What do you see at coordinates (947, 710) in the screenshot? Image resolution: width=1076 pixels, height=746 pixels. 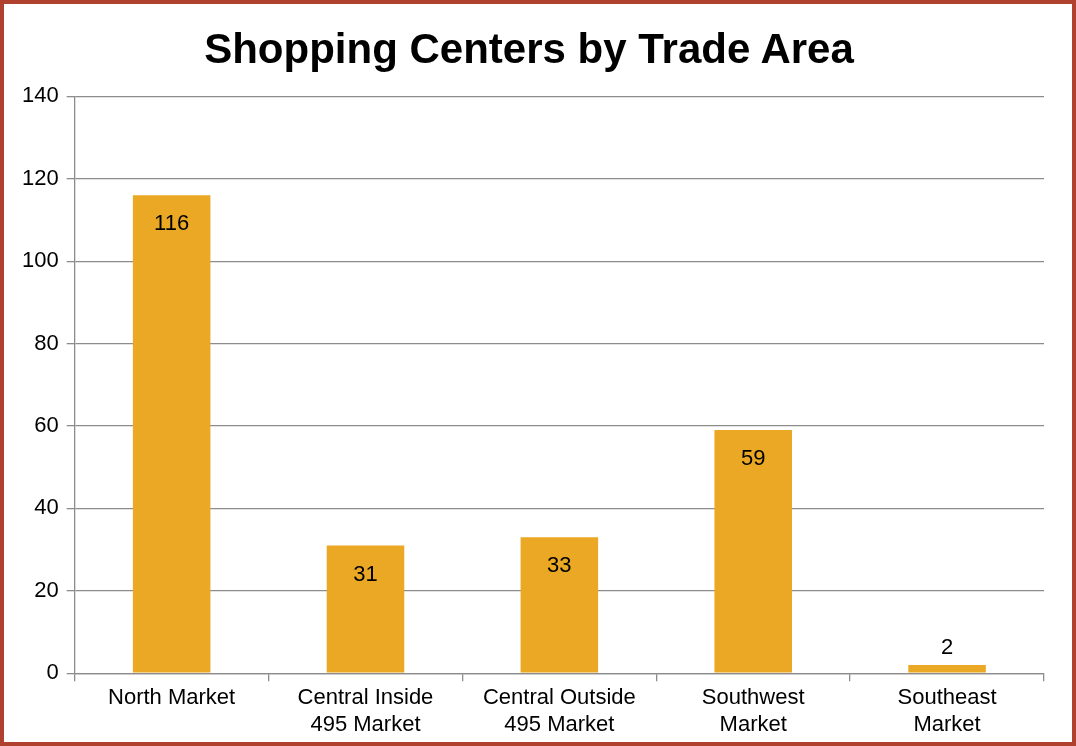 I see `x-tick-label: Southeast Market` at bounding box center [947, 710].